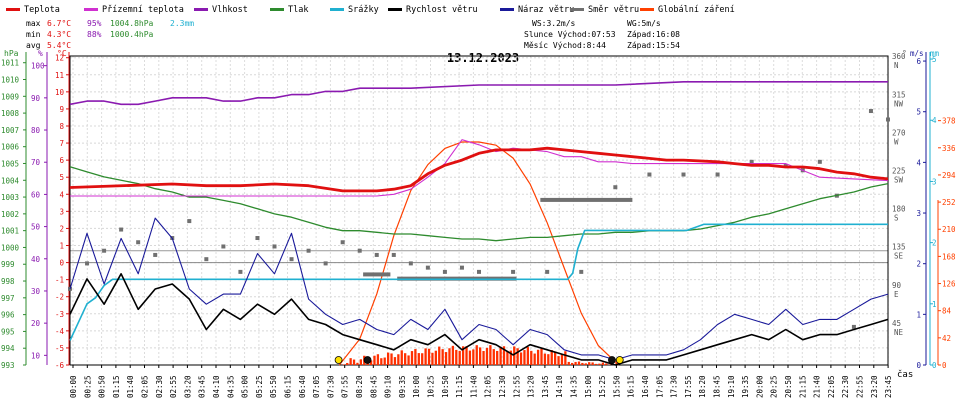 The height and width of the screenshot is (400, 966). I want to click on mm-tick-label: 1, so click(934, 304).